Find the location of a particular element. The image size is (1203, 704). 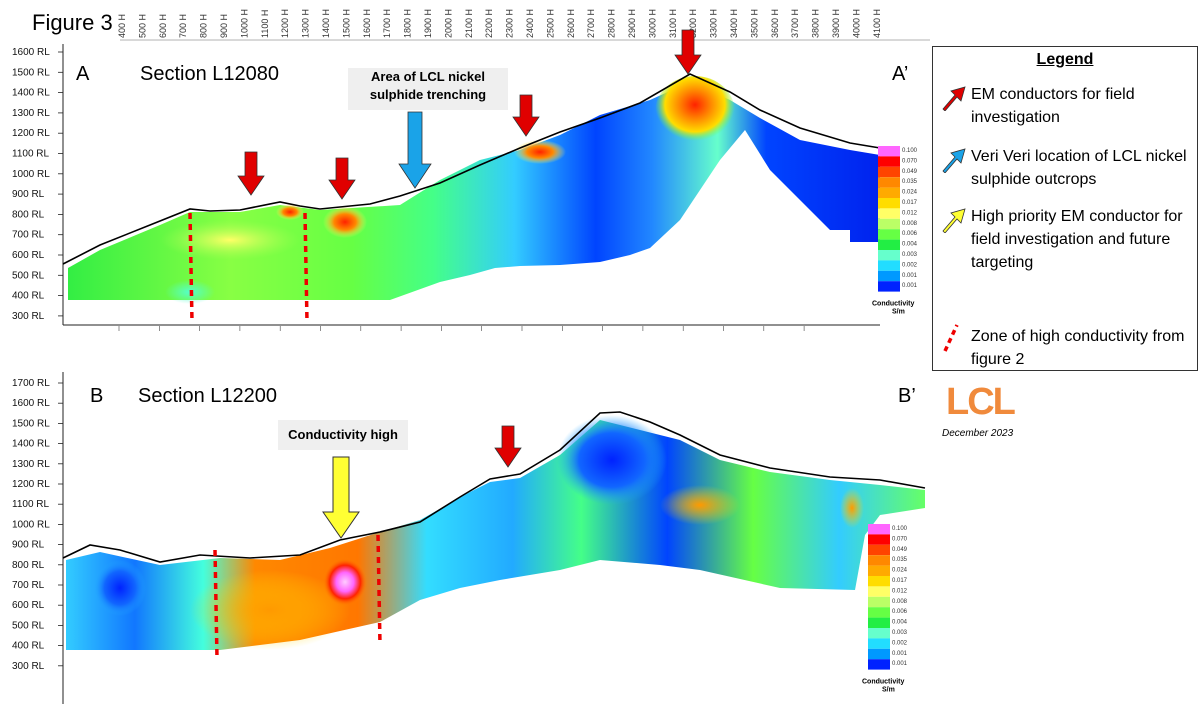

colour-scale-title: Conductivity is located at coordinates (893, 304).